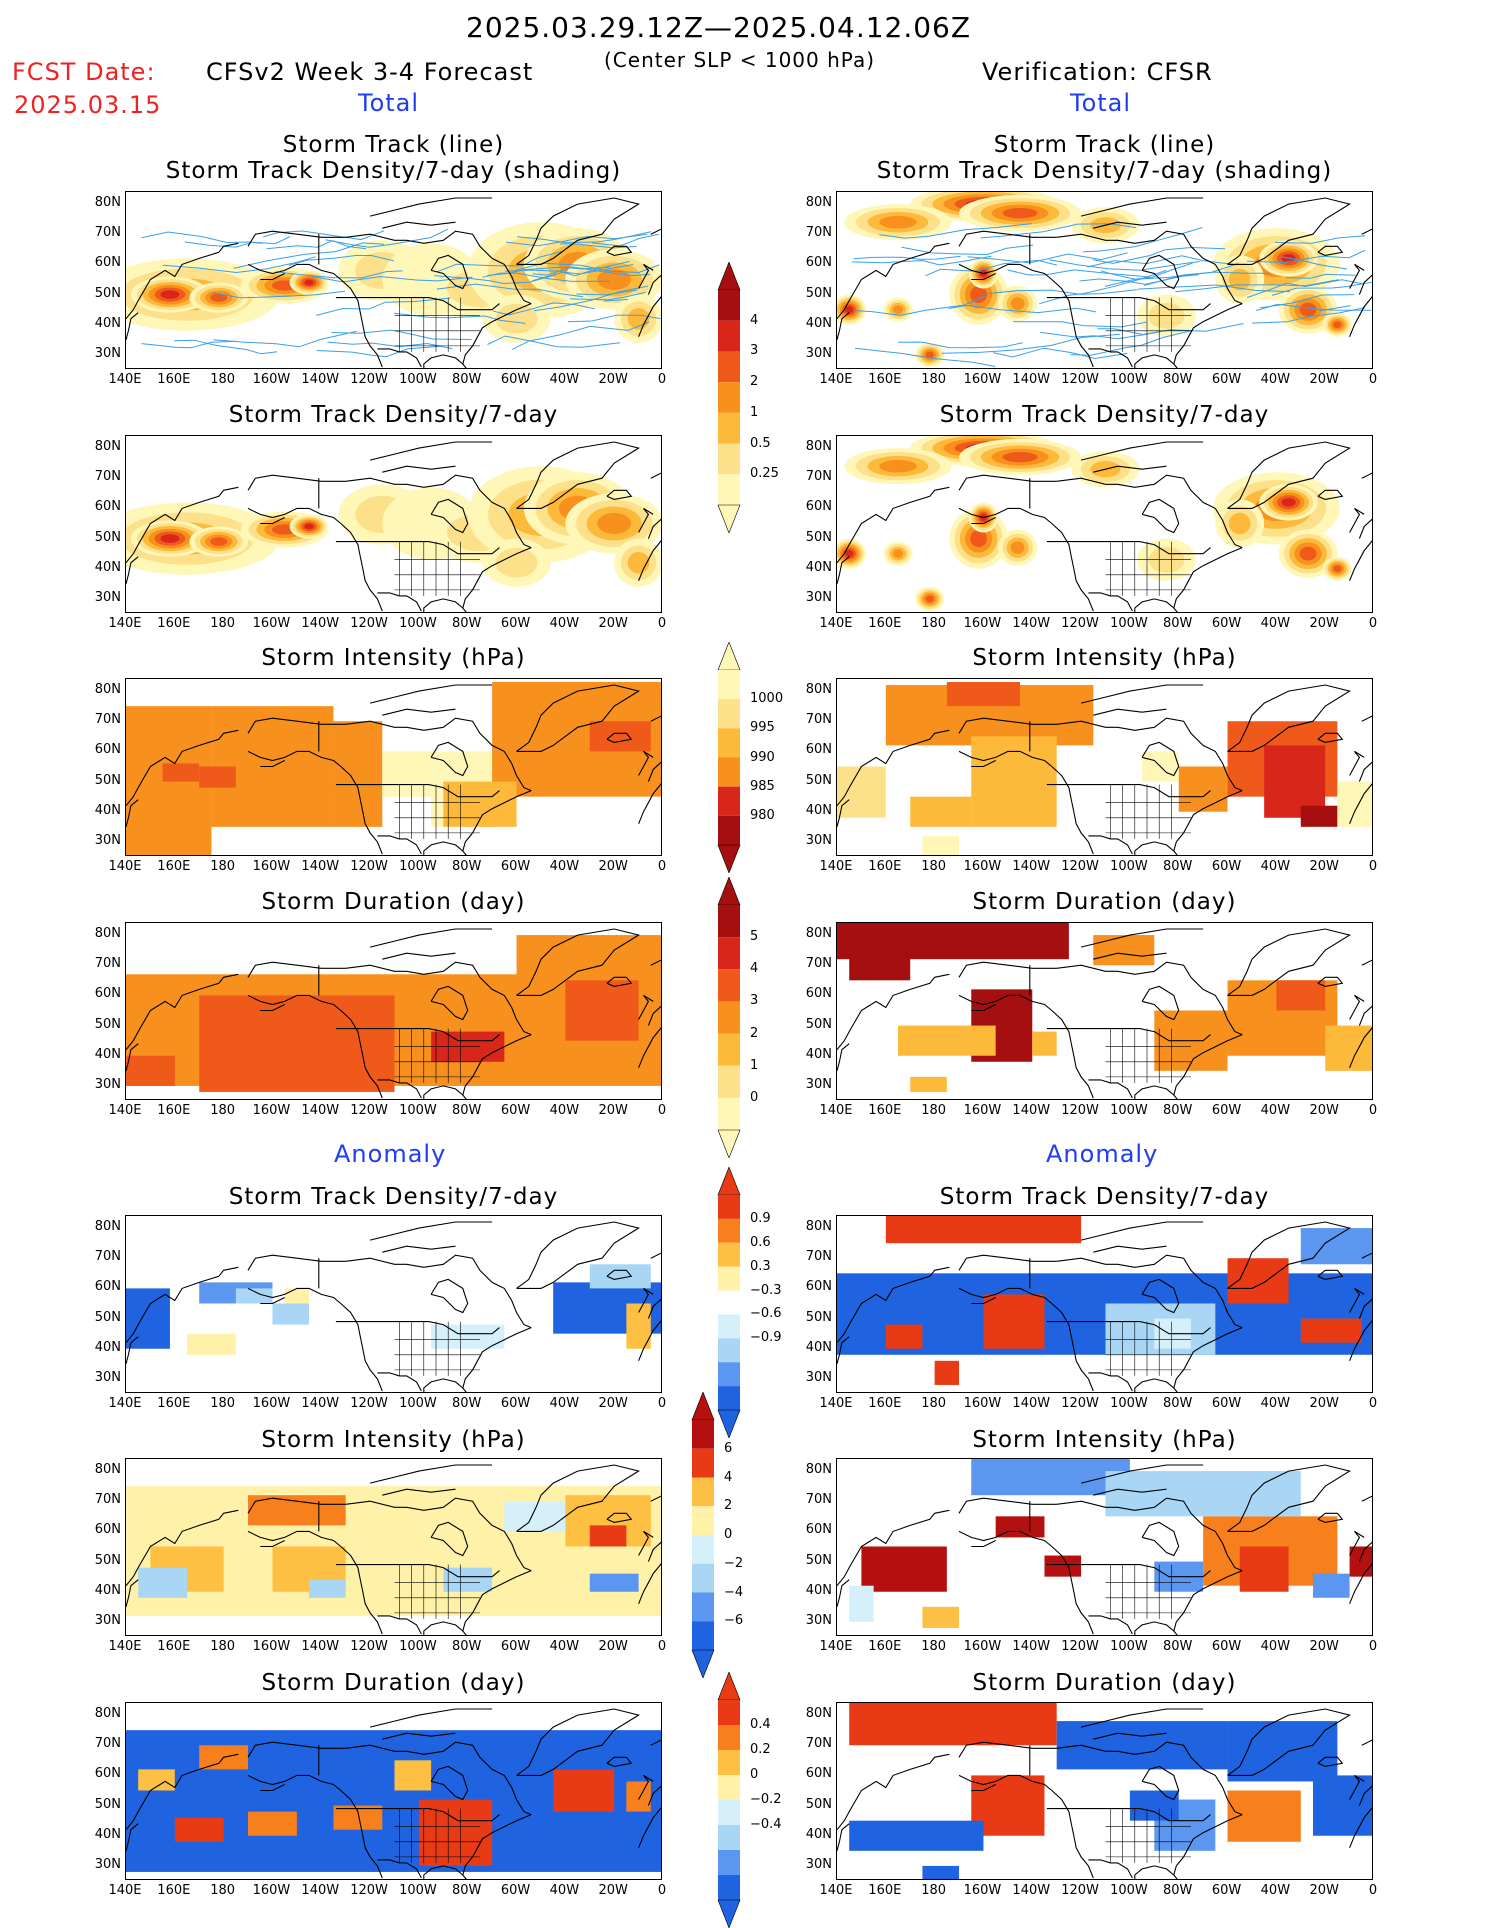  I want to click on forecast-map-panel, so click(393, 1011).